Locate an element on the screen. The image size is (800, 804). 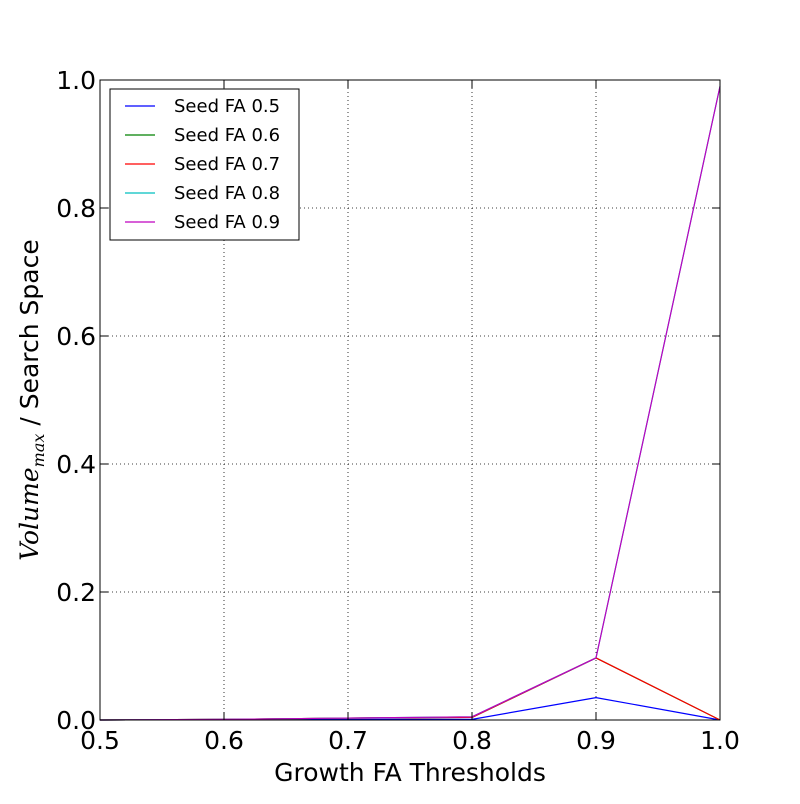
legend-label: Seed FA 0.8 is located at coordinates (227, 193).